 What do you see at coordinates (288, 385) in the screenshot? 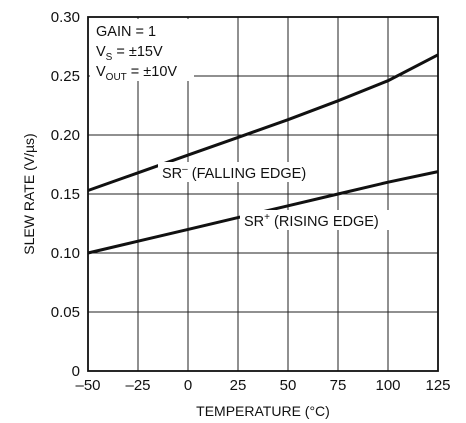
I see `x-tick-label: 50` at bounding box center [288, 385].